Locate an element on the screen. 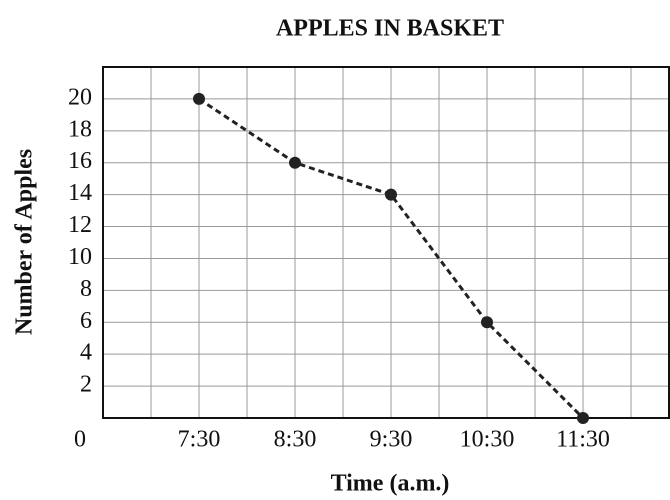  y-tick-label: 14 is located at coordinates (80, 193).